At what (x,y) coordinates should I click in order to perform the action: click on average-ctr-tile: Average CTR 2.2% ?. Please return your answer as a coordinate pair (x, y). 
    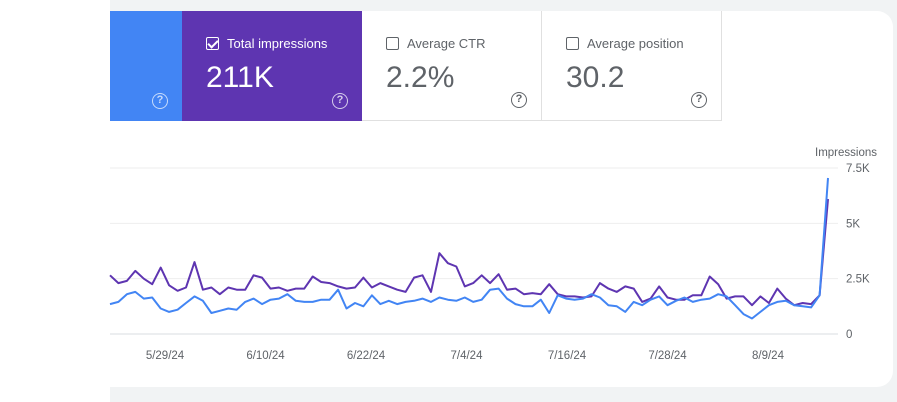
    Looking at the image, I should click on (452, 66).